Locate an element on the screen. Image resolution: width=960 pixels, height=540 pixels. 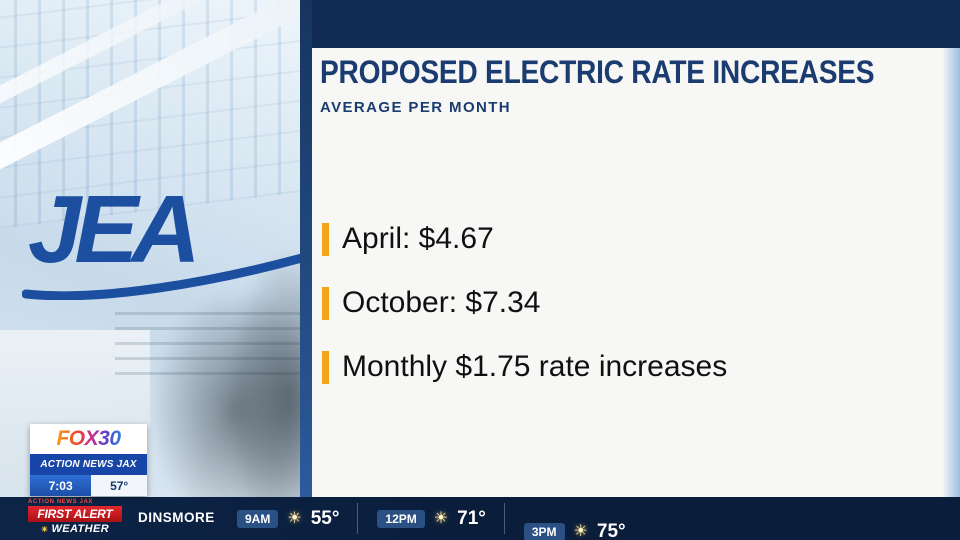
first-alert-weather-logo: ACTION NEWS JAX FIRST ALERT ☀ WEATHER is located at coordinates (75, 517).